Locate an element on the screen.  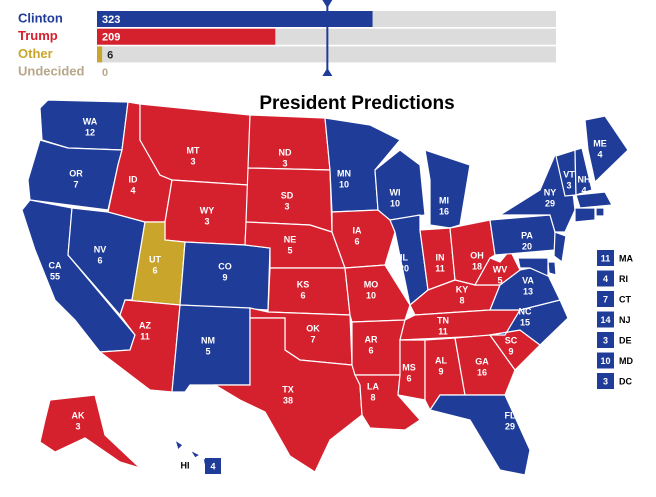
state-abbr: TX is located at coordinates (288, 389).